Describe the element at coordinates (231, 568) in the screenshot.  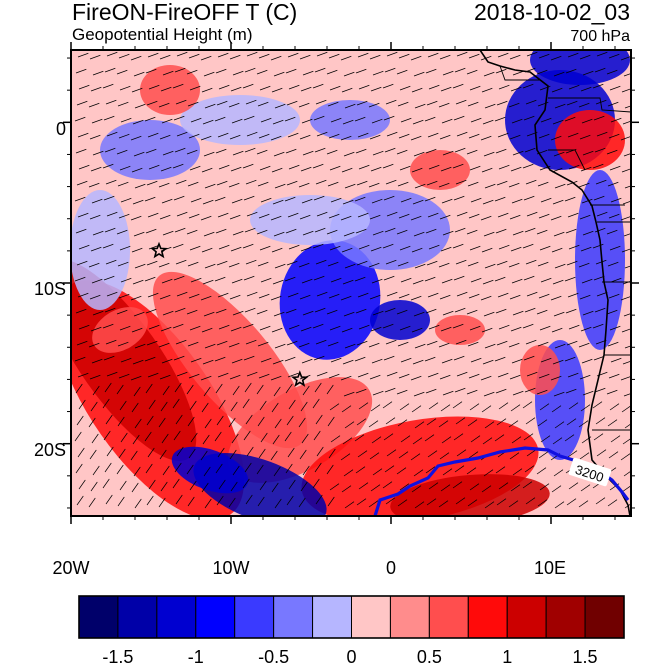
I see `lon-label-10w: 10W` at that location.